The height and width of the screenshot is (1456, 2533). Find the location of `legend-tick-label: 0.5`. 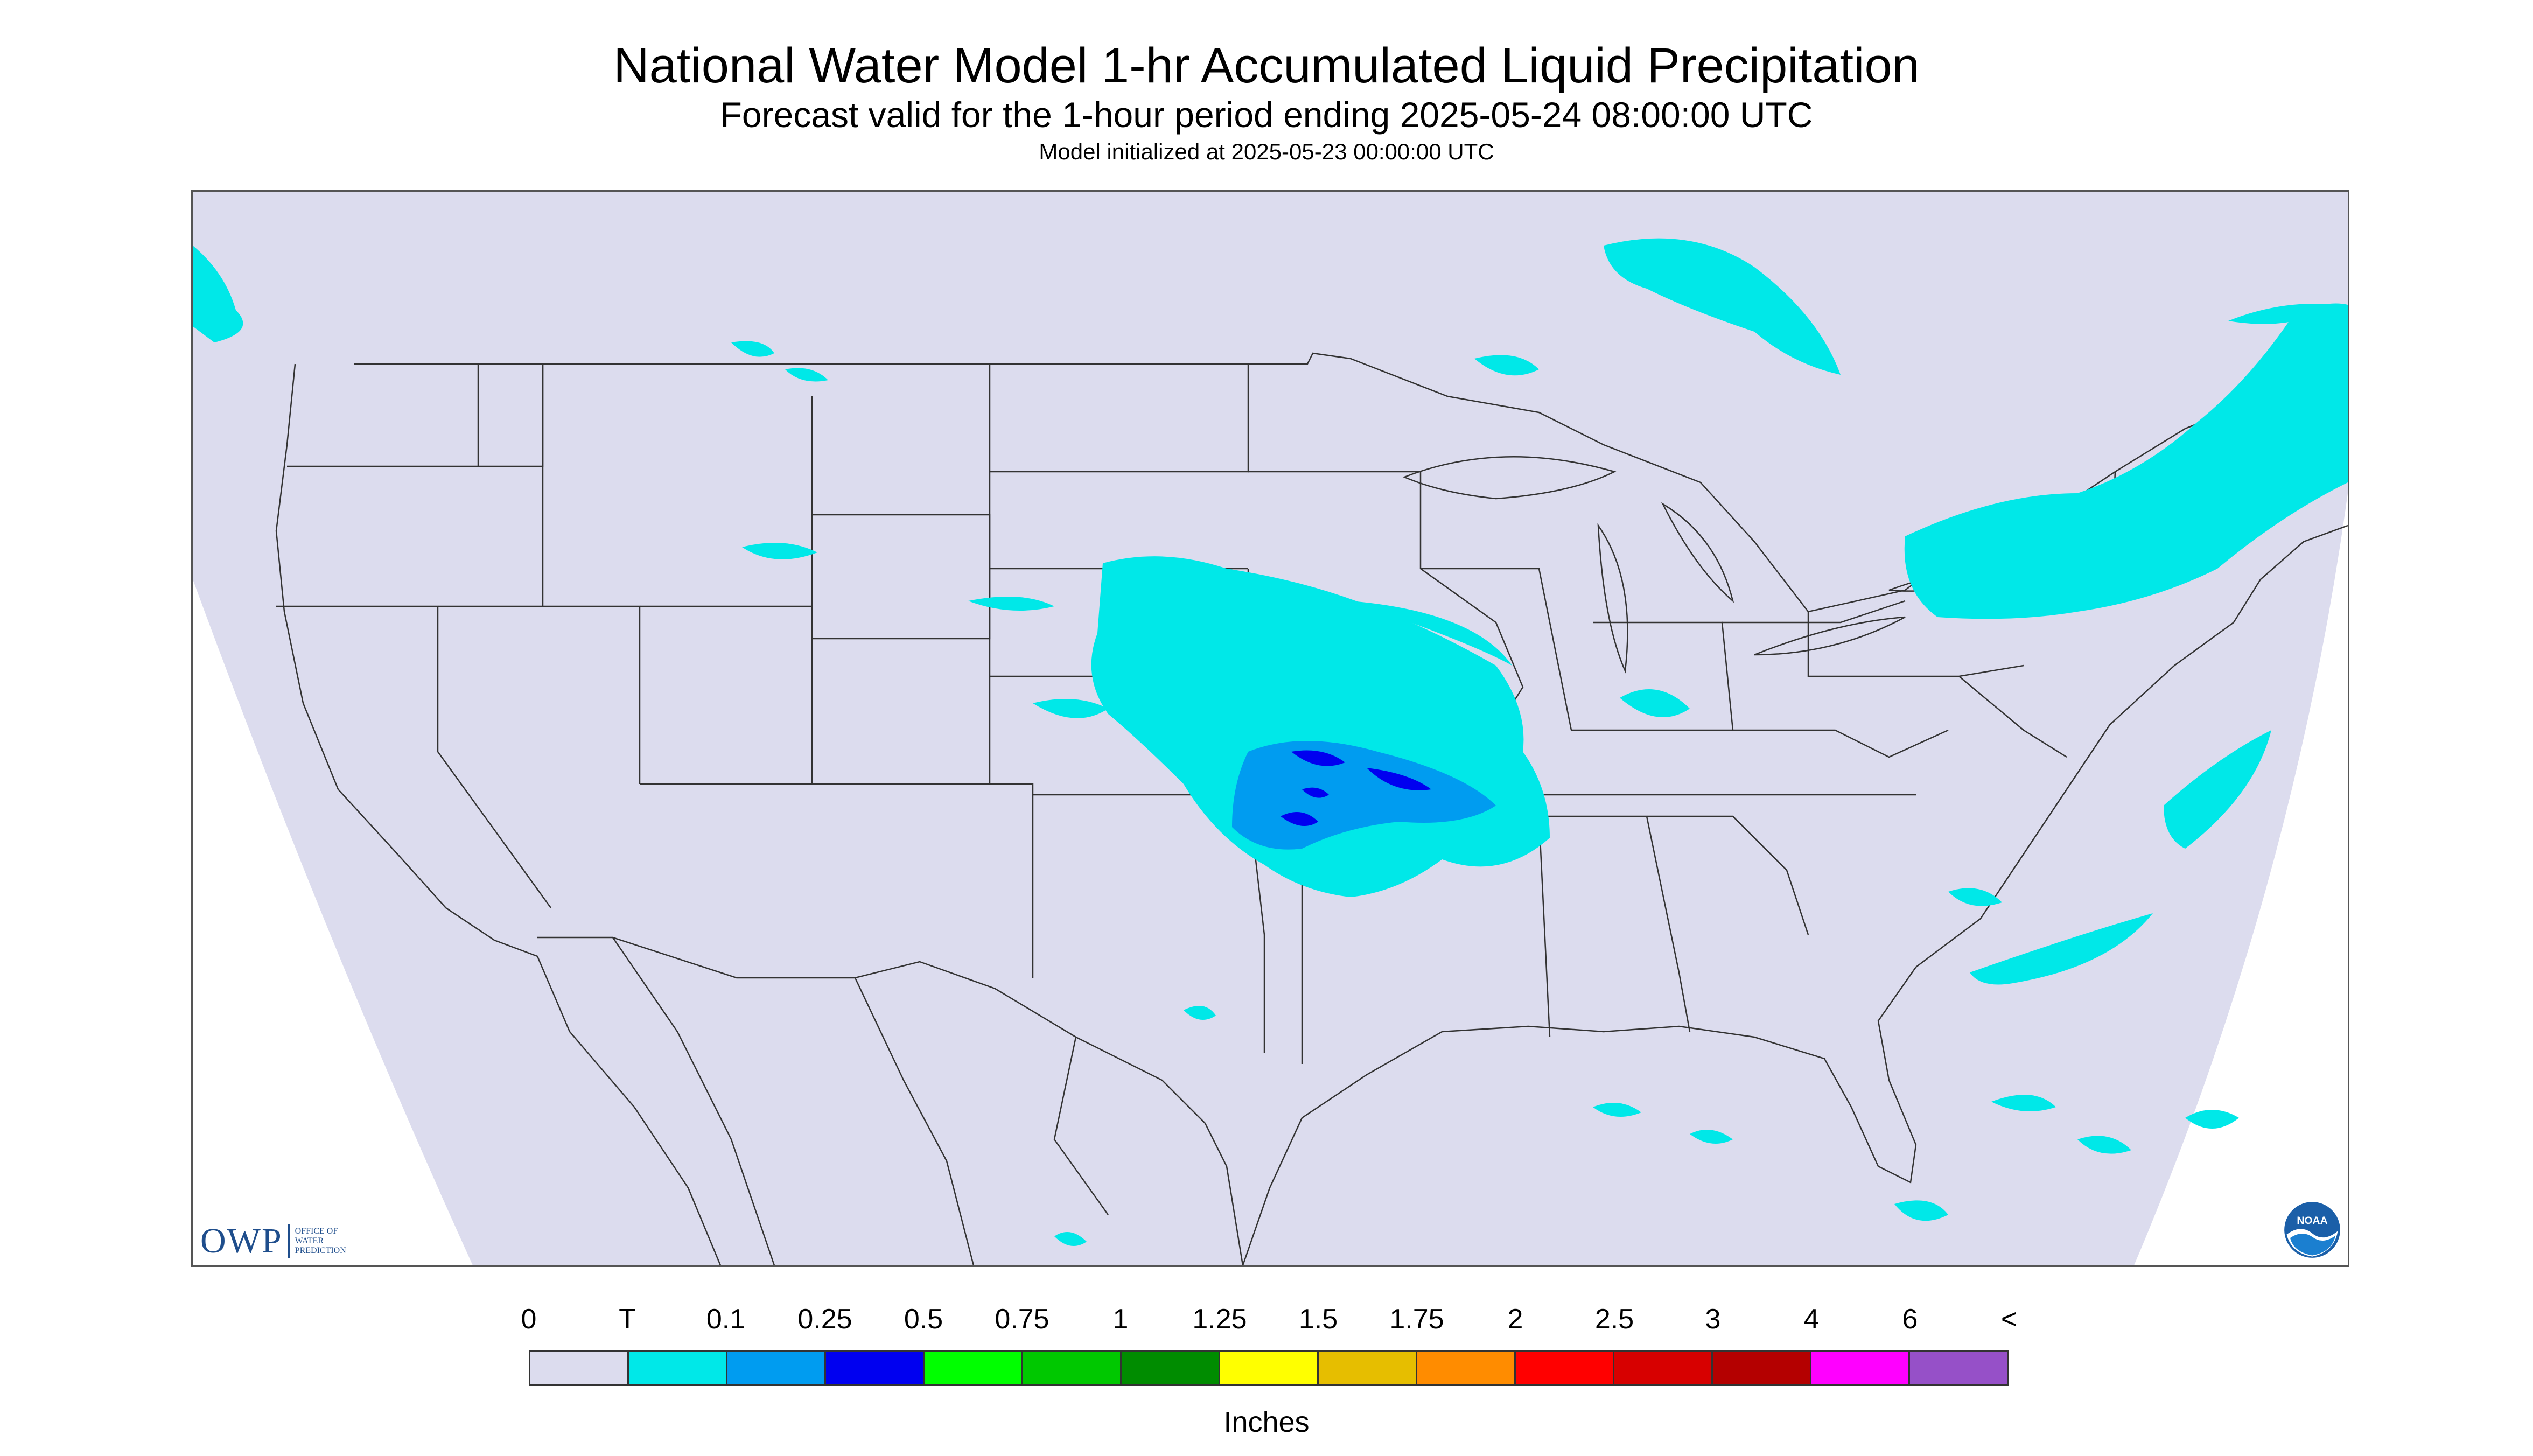

legend-tick-label: 0.5 is located at coordinates (923, 1319).